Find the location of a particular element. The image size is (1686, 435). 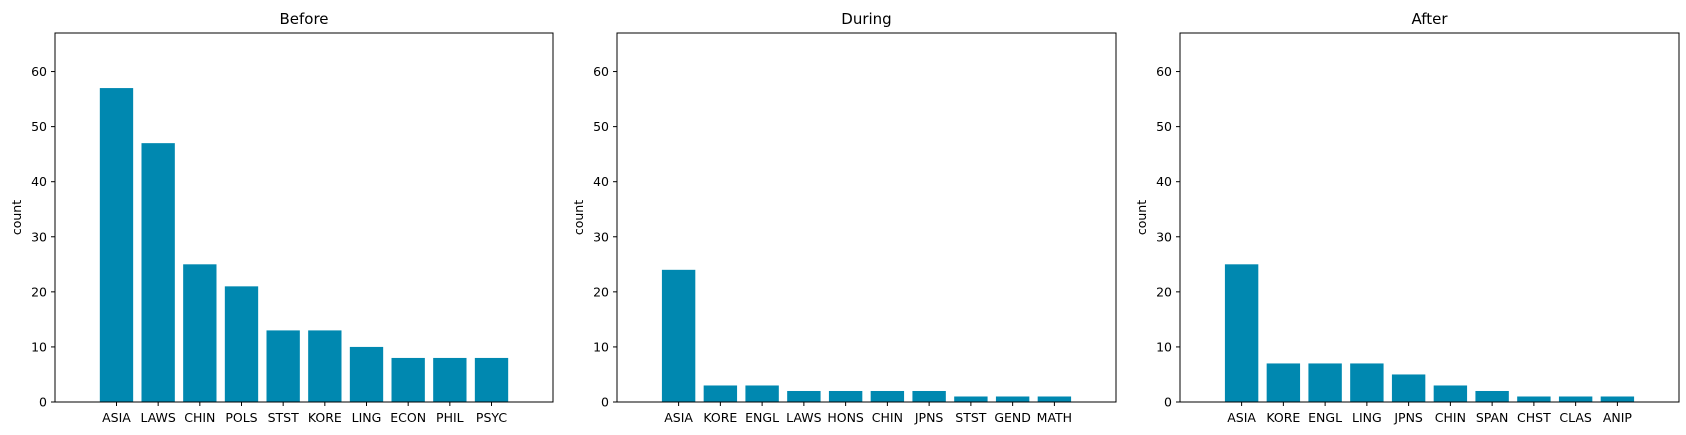

bar-chst is located at coordinates (1534, 399).